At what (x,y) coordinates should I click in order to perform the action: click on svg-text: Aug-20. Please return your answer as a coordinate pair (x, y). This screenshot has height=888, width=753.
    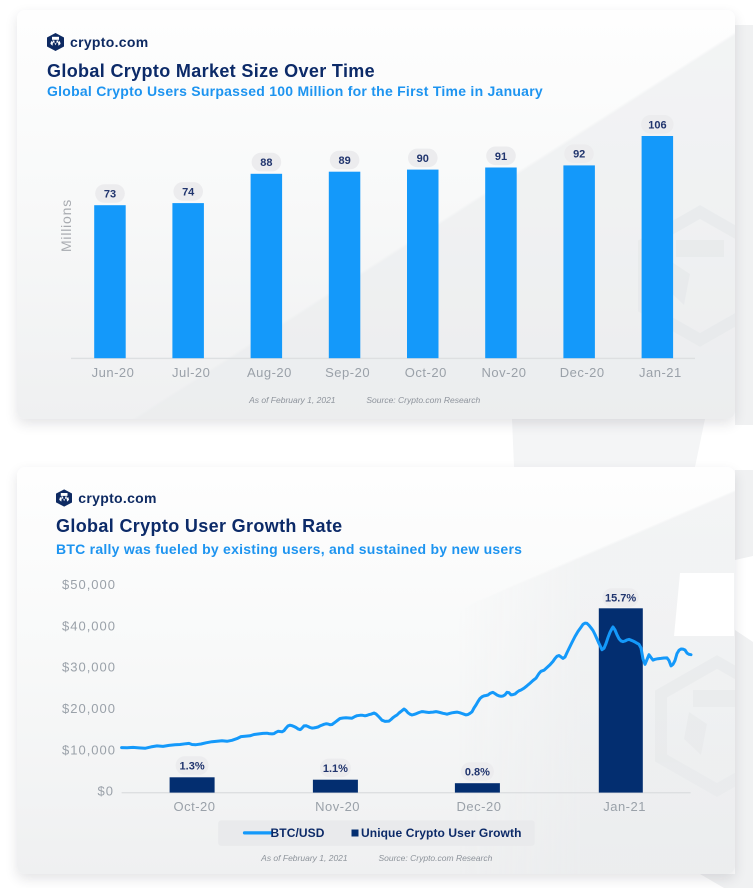
    Looking at the image, I should click on (269, 372).